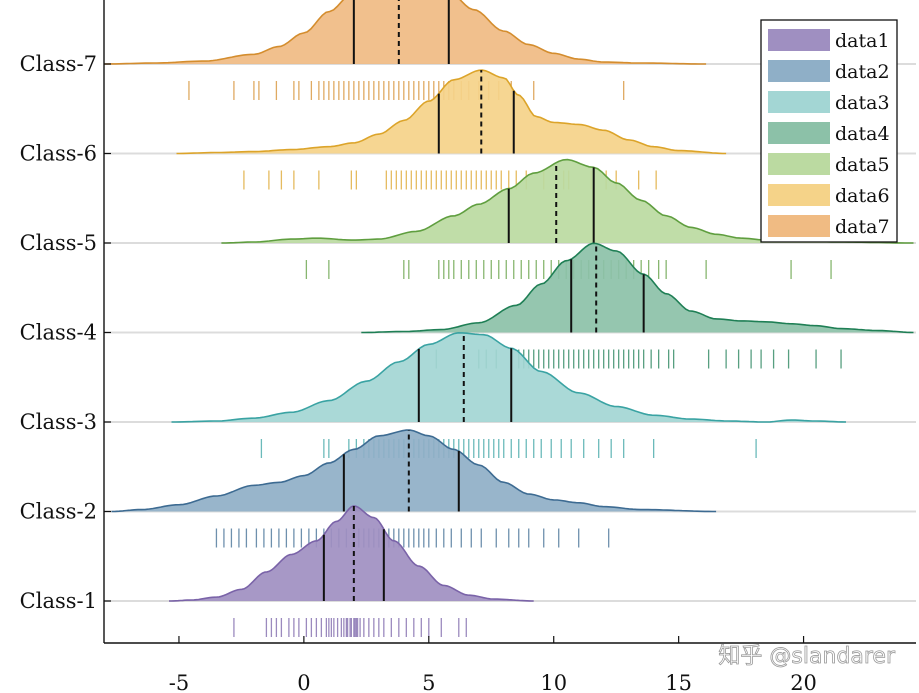  Describe the element at coordinates (799, 71) in the screenshot. I see `legend-swatch-data2` at that location.